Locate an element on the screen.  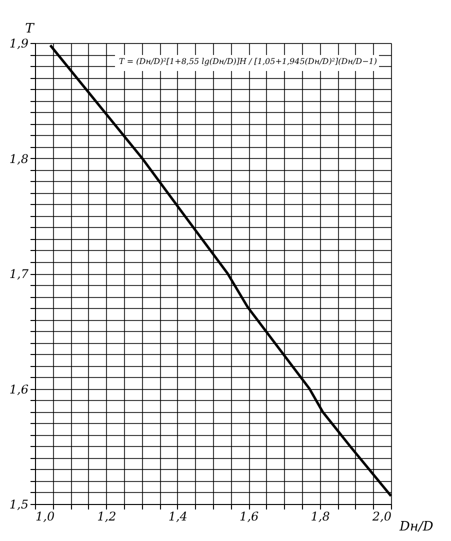
y-axis-title: T is located at coordinates (30, 29).